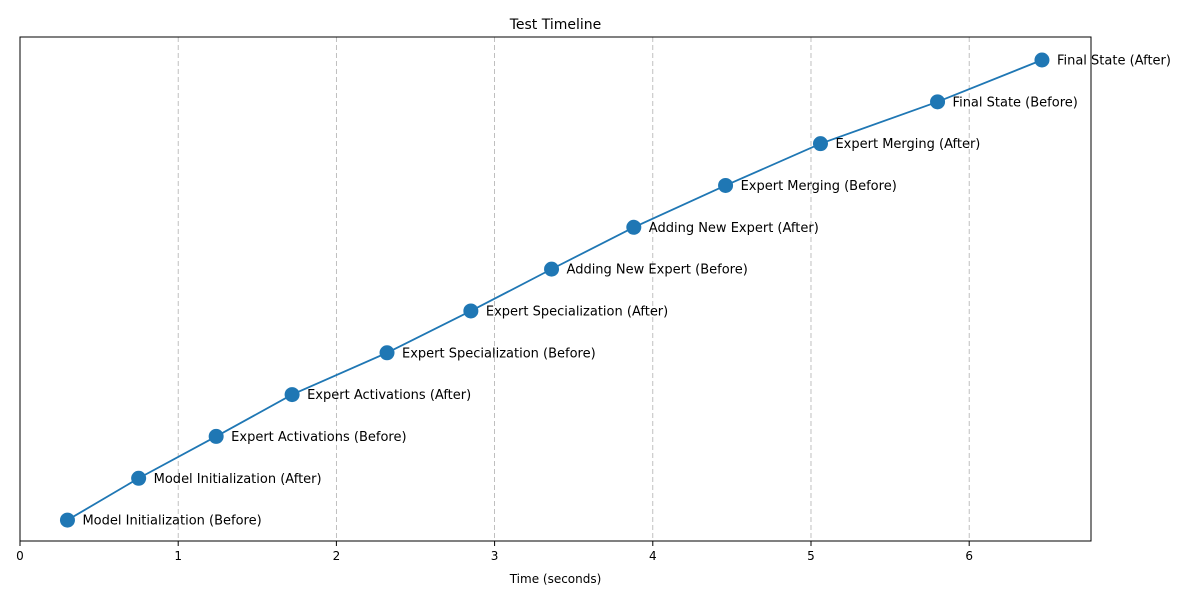 The width and height of the screenshot is (1200, 600). I want to click on data-point-label: Adding New Expert (Before), so click(657, 270).